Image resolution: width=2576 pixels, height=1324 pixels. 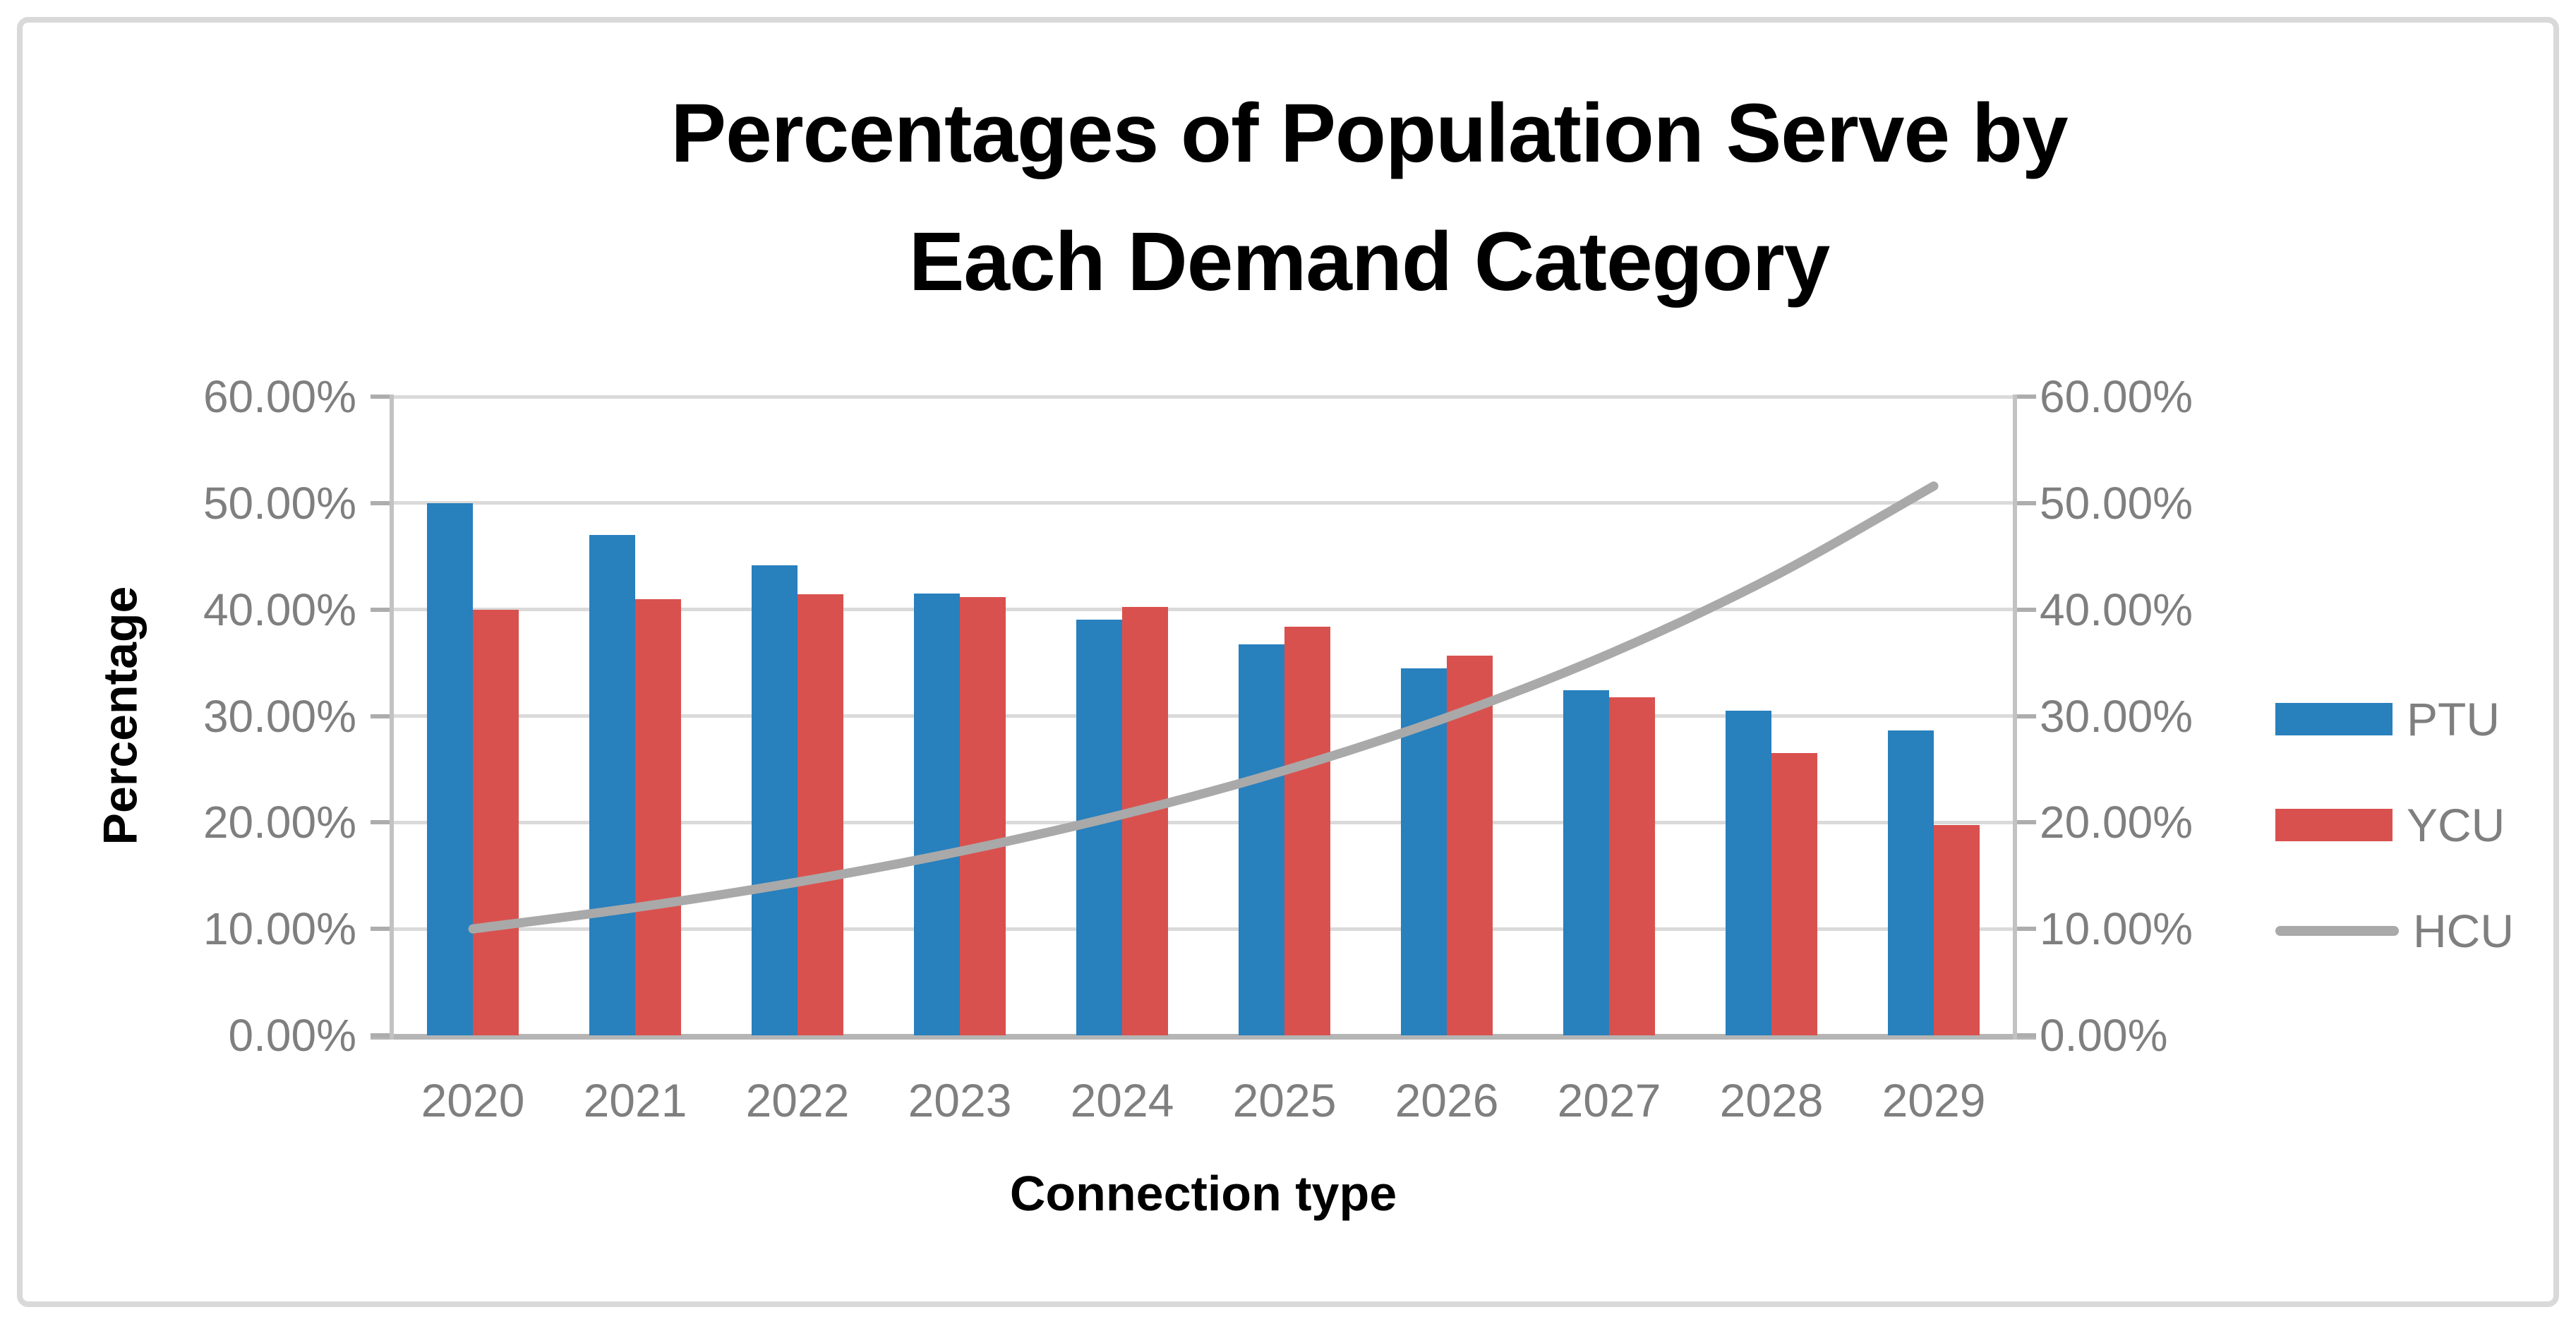 What do you see at coordinates (1203, 610) in the screenshot?
I see `gridline-40.00%` at bounding box center [1203, 610].